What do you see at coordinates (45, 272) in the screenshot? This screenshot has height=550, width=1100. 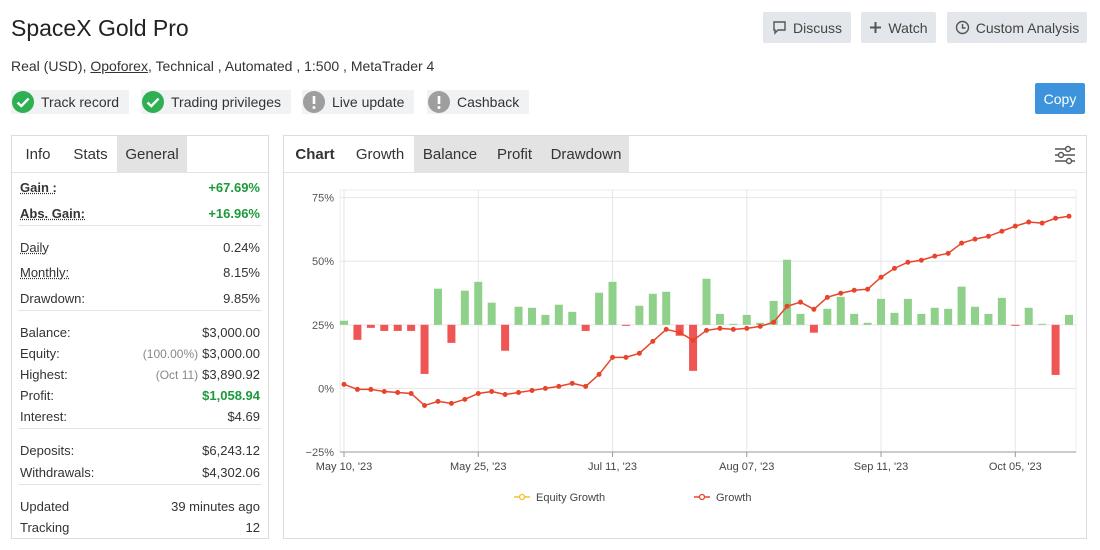 I see `stat-label: Monthly:` at bounding box center [45, 272].